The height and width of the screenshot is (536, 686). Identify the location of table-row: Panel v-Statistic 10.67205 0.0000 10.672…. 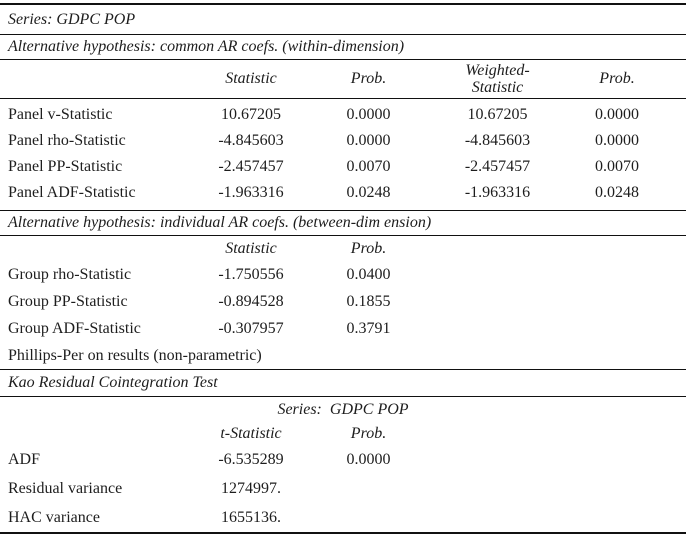
(343, 115).